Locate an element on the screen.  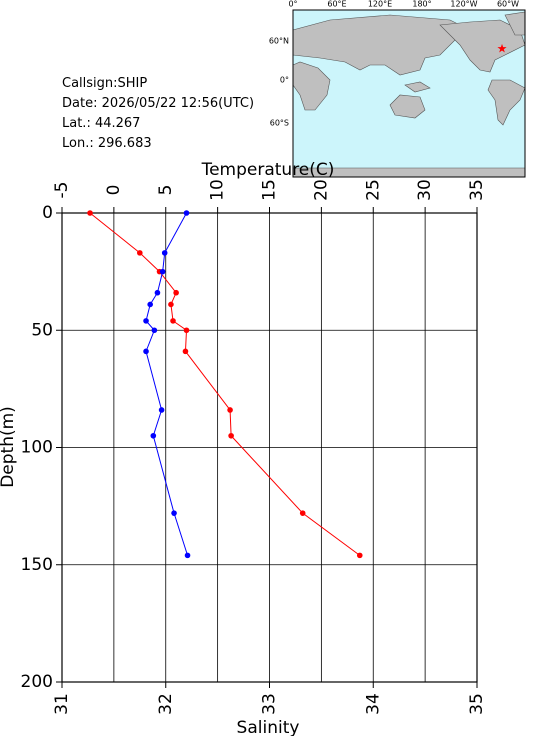
map-lon-label: 0° is located at coordinates (292, 4).